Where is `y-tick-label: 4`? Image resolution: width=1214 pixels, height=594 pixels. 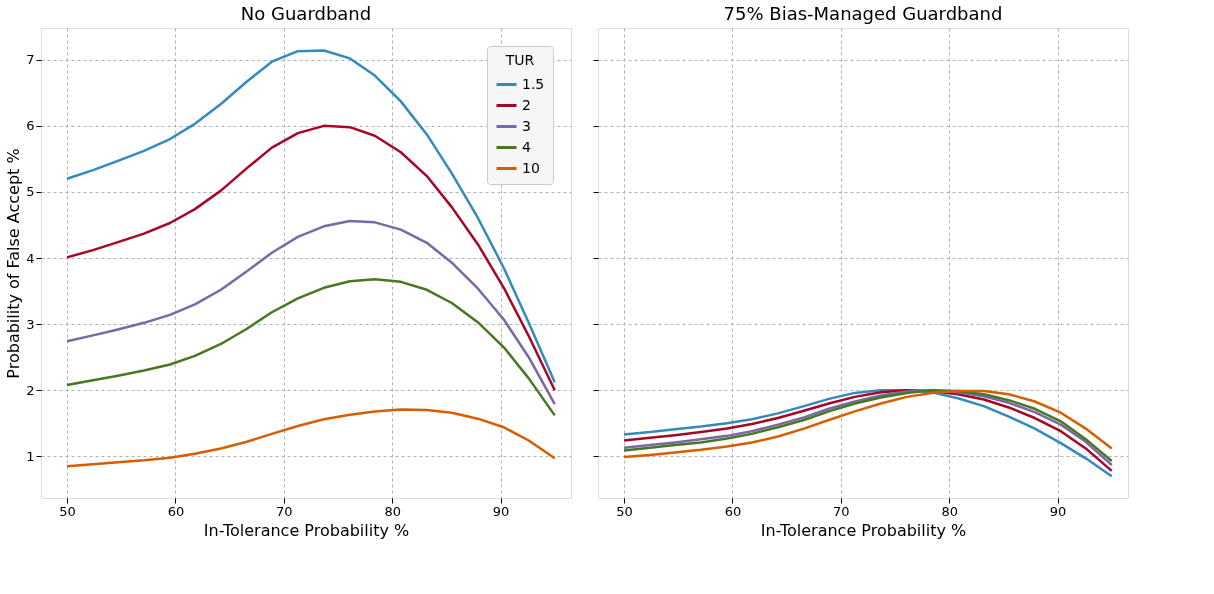 y-tick-label: 4 is located at coordinates (30, 258).